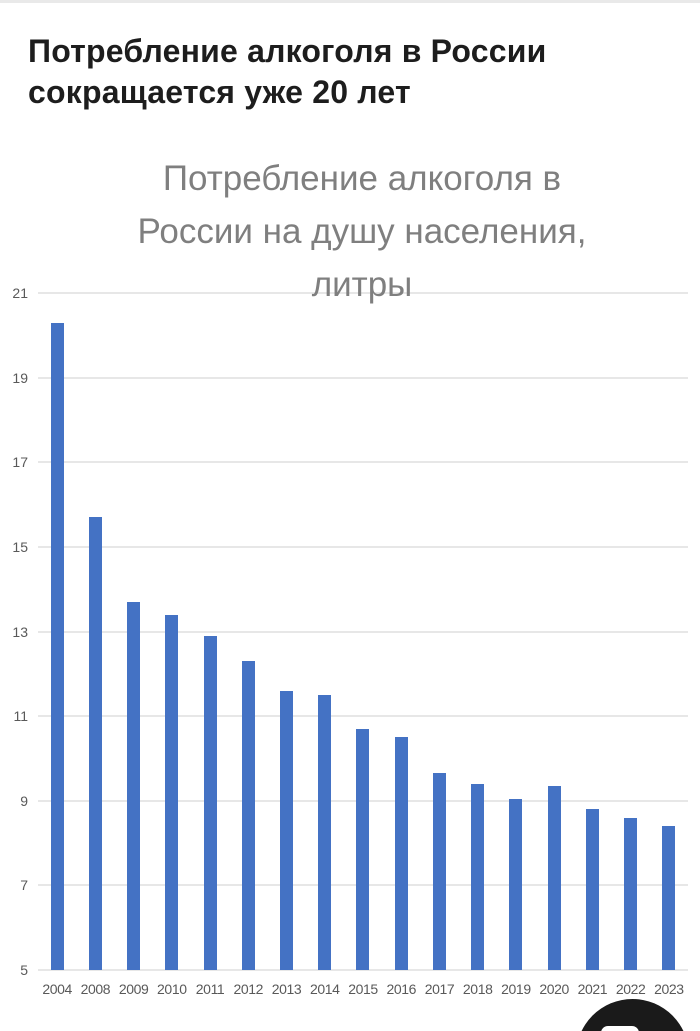 The image size is (700, 1031). I want to click on y-axis: 21 19 17 15 13 11 9 7 5, so click(17, 631).